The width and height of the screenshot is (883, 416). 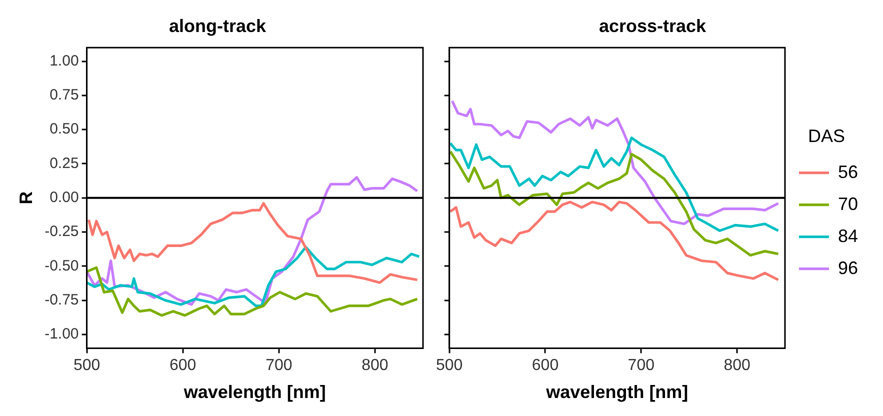 What do you see at coordinates (61, 231) in the screenshot?
I see `y-tick-label: -0.25` at bounding box center [61, 231].